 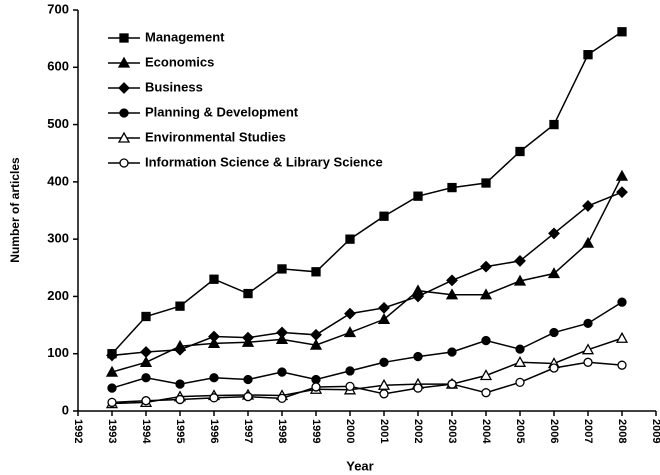 What do you see at coordinates (282, 431) in the screenshot?
I see `x-tick-label: 1998` at bounding box center [282, 431].